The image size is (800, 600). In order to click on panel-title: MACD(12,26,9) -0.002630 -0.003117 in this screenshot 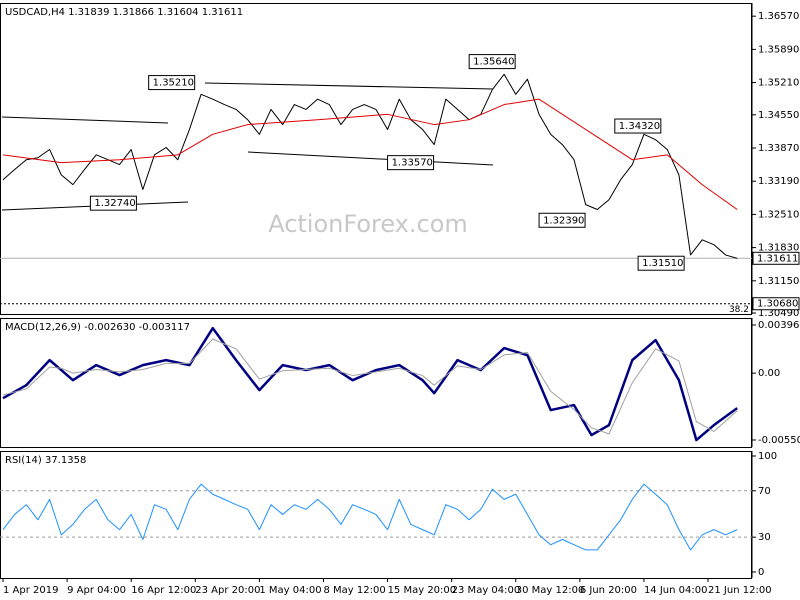, I will do `click(97, 327)`.